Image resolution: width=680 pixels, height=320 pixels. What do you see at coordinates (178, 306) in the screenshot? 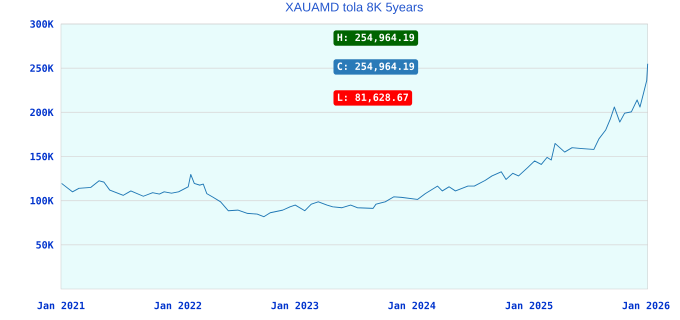
I see `x-tick-label: Jan 2022` at bounding box center [178, 306].